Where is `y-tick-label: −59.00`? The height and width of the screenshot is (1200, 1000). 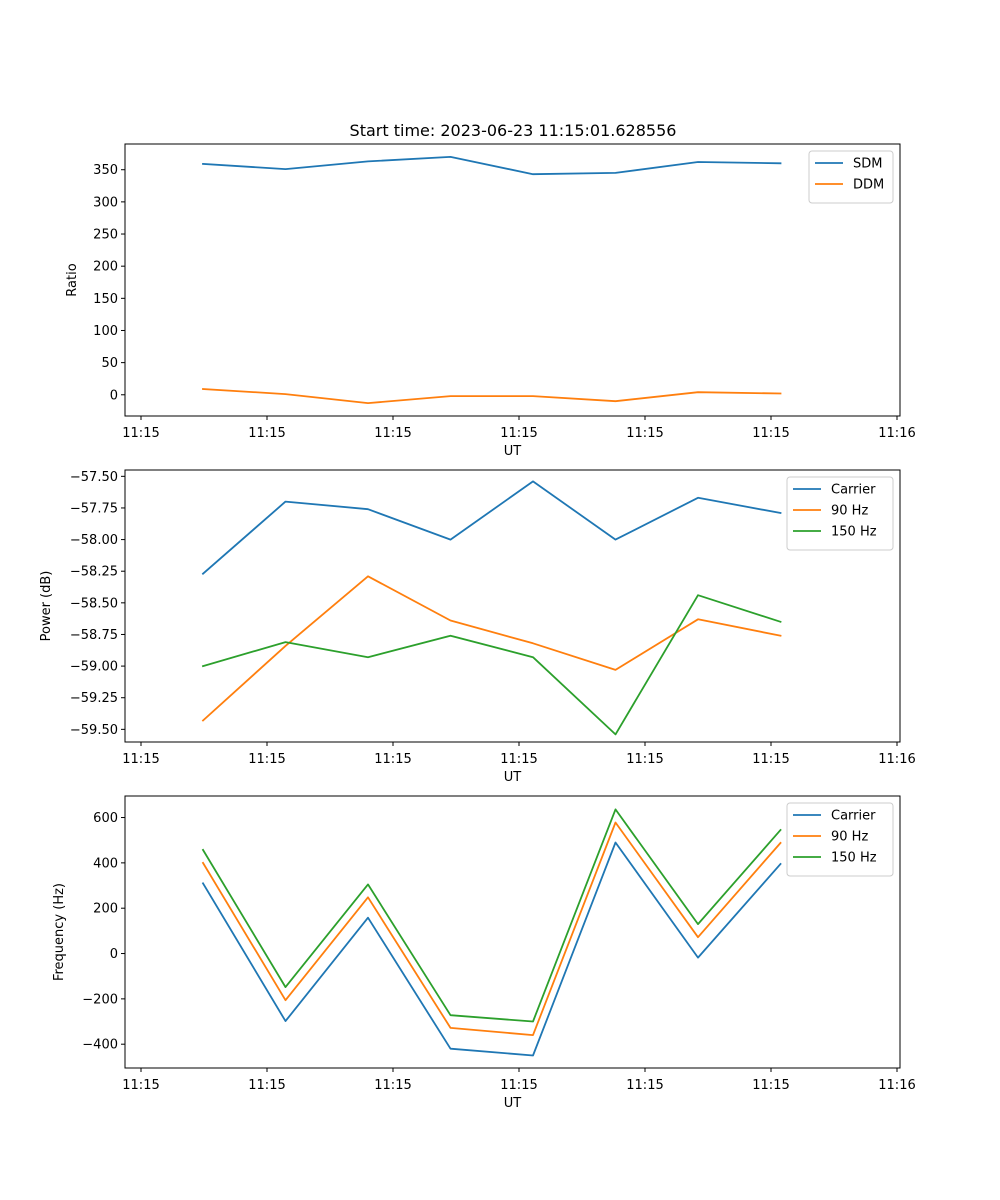
y-tick-label: −59.00 is located at coordinates (94, 667).